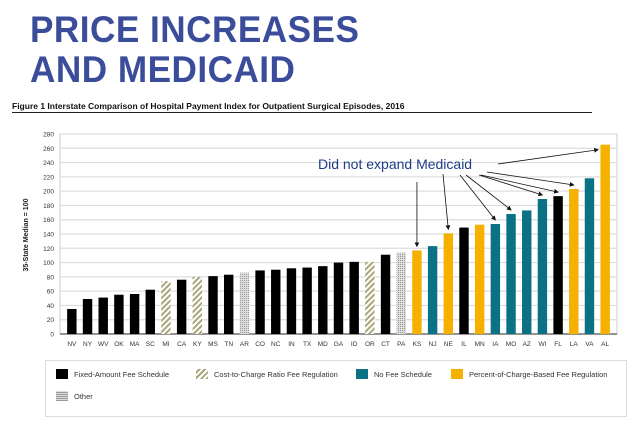 Image resolution: width=640 pixels, height=445 pixels. Describe the element at coordinates (574, 261) in the screenshot. I see `bar-la` at that location.